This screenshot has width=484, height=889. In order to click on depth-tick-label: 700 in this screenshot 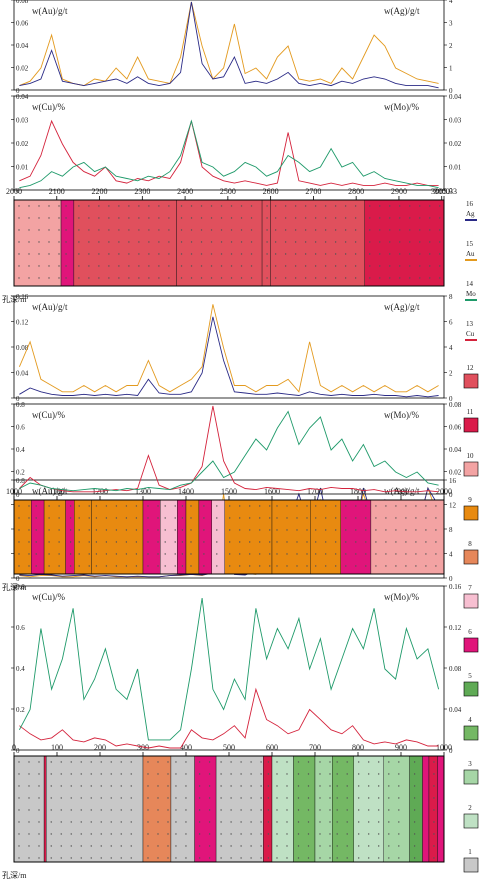, I will do `click(315, 747)`.